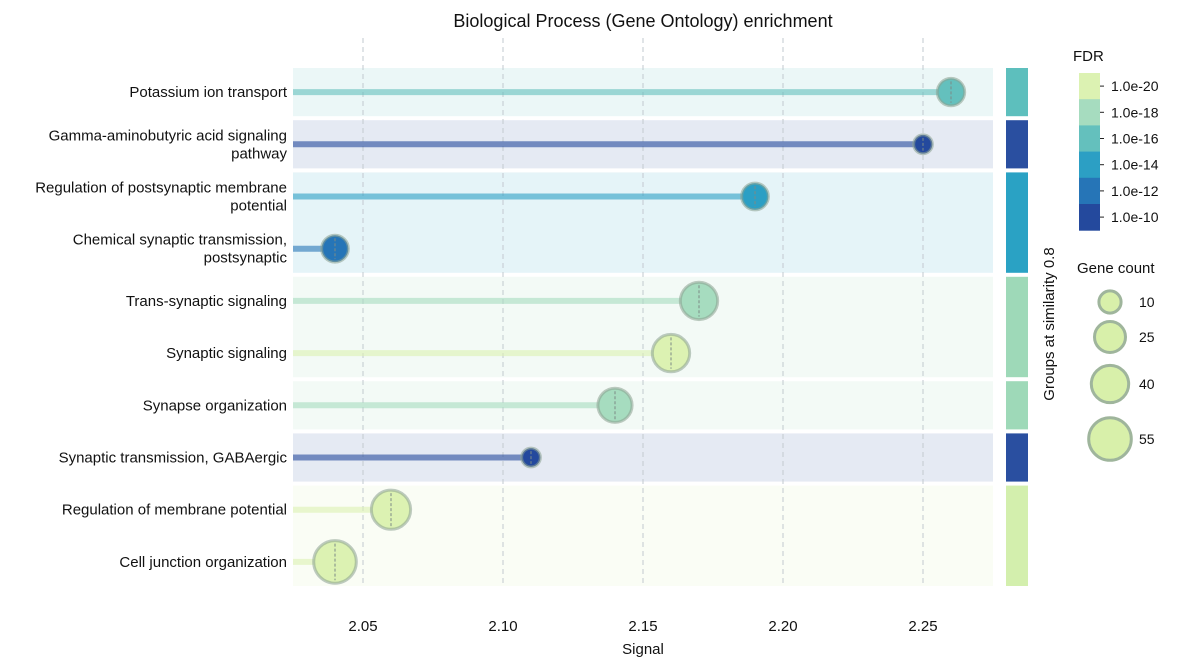 The image size is (1199, 670). Describe the element at coordinates (1147, 439) in the screenshot. I see `gene-count-label-55: 55` at that location.